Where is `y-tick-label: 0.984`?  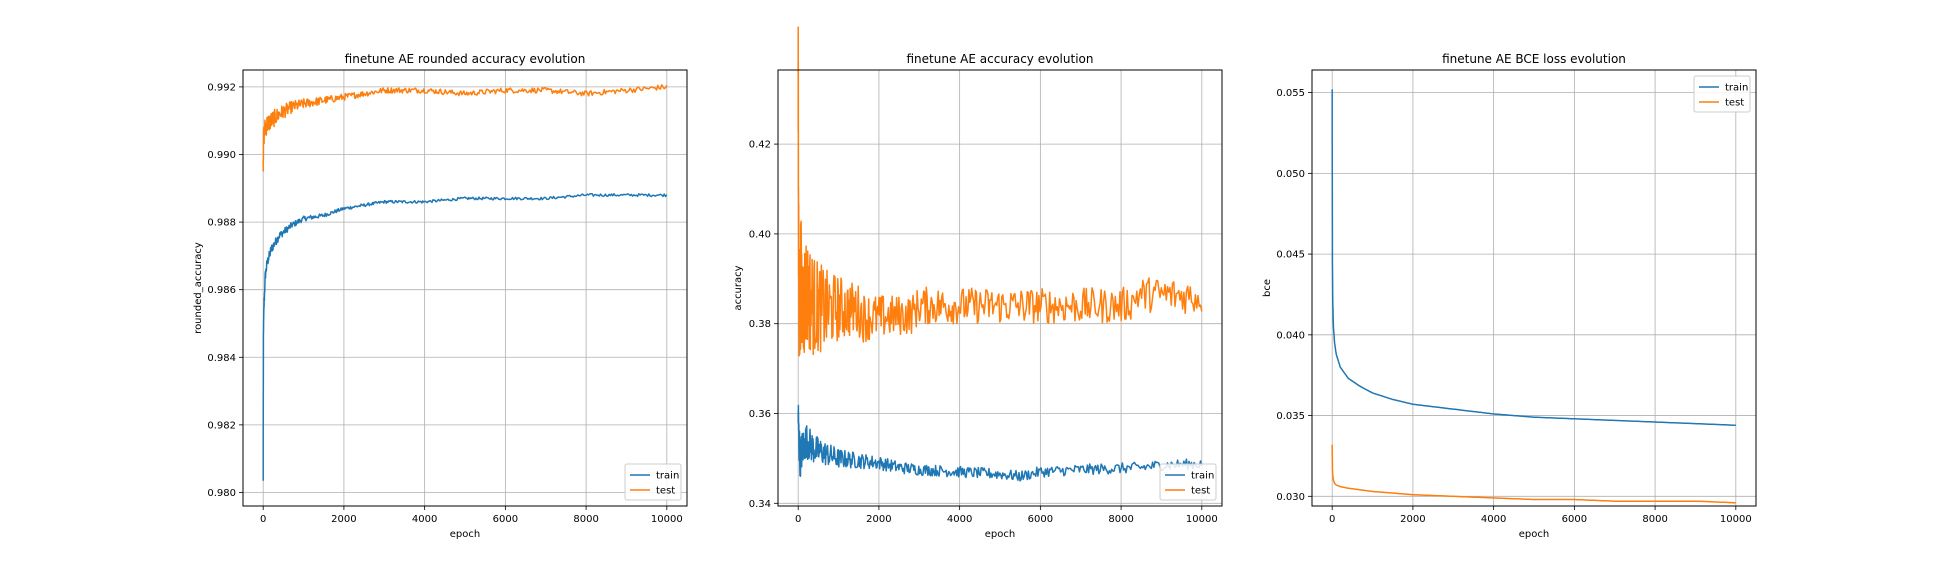 y-tick-label: 0.984 is located at coordinates (221, 358).